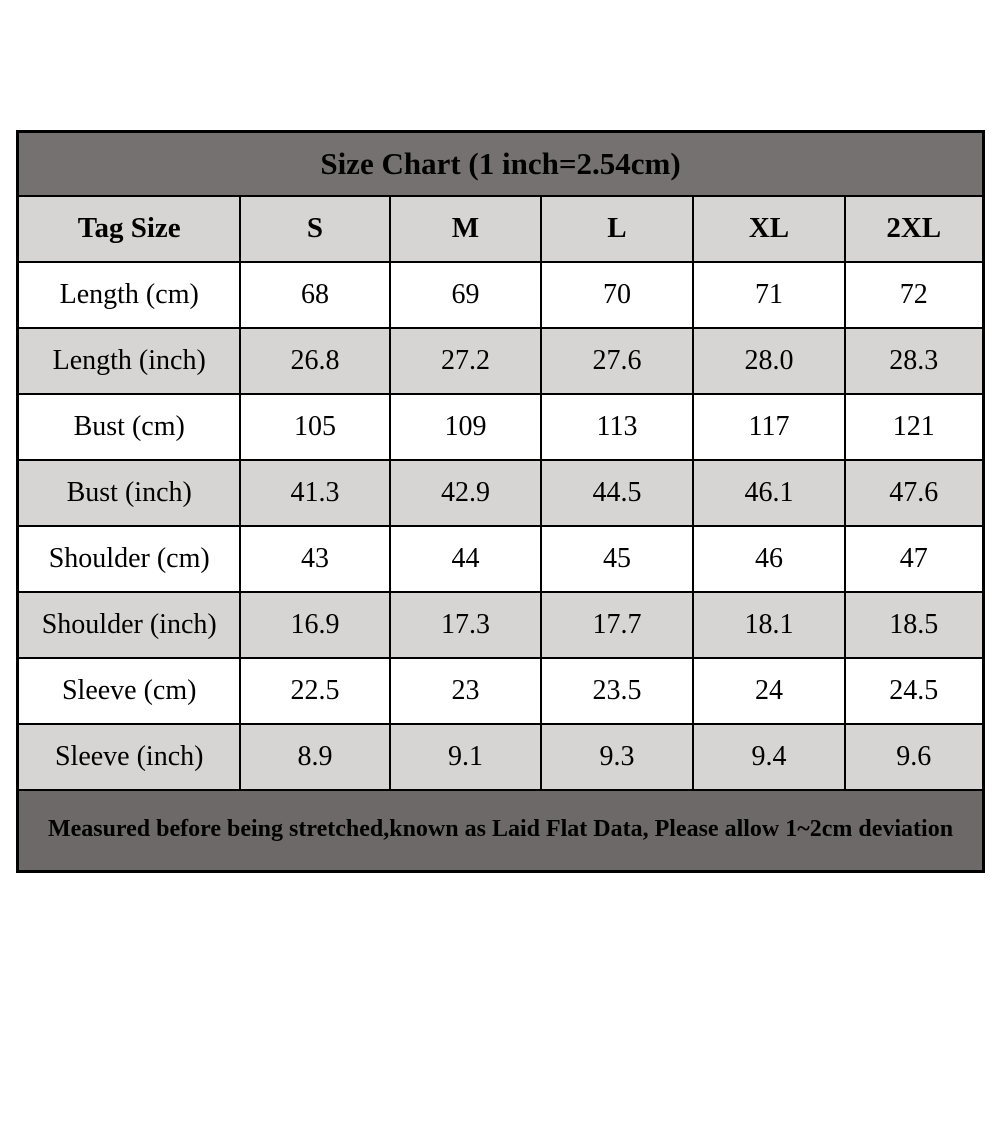  I want to click on row-label: Length (inch), so click(128, 360).